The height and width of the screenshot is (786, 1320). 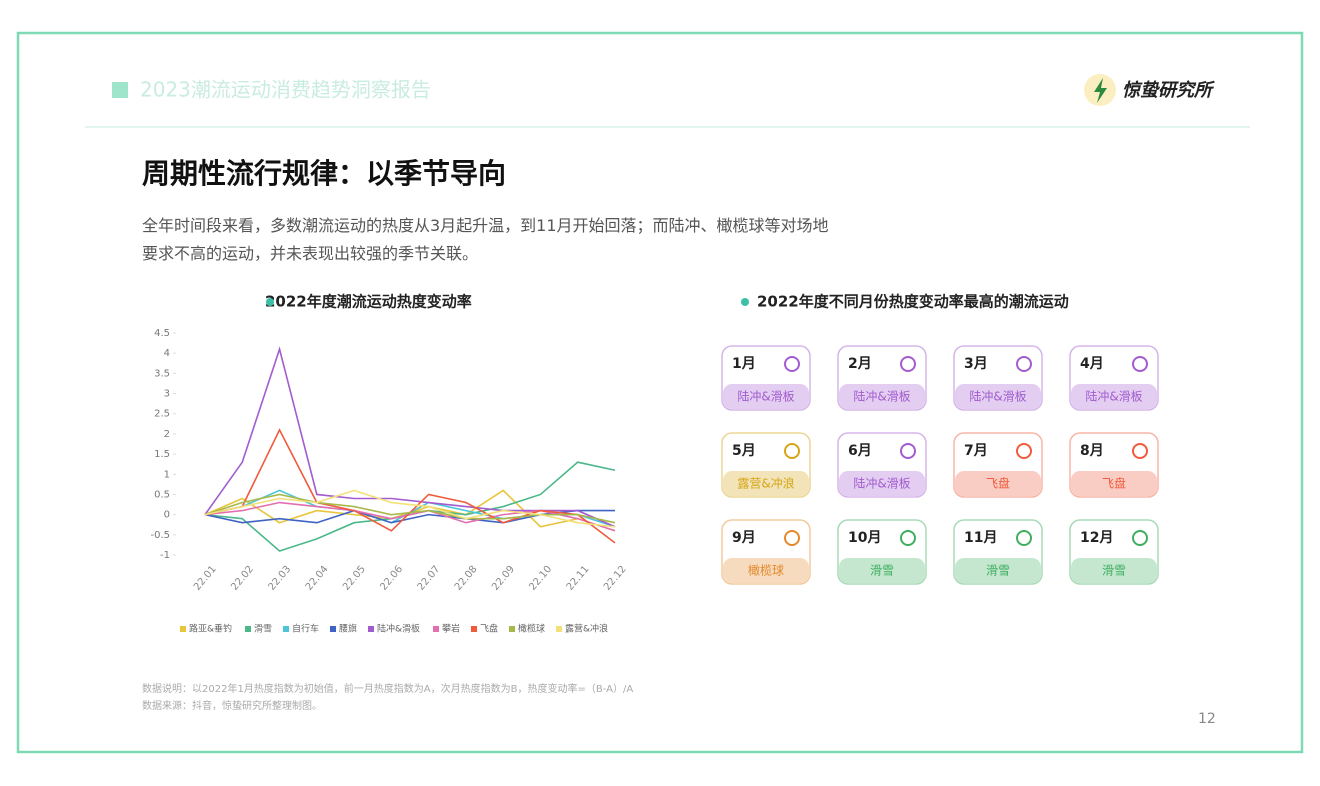 What do you see at coordinates (162, 494) in the screenshot?
I see `y-tick-label: 0.5` at bounding box center [162, 494].